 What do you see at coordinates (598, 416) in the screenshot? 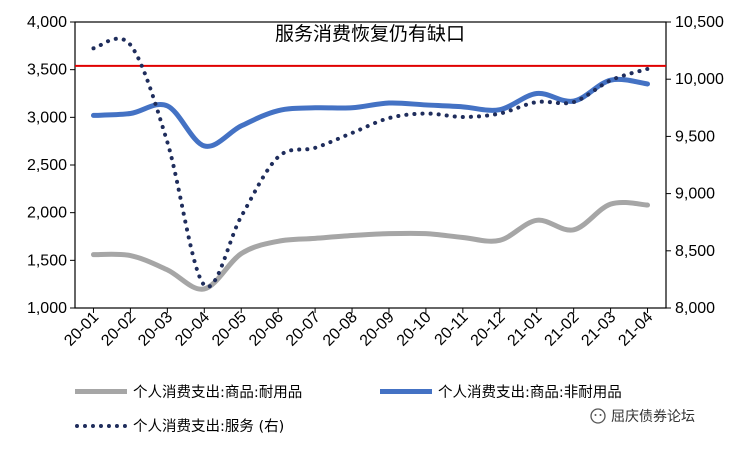
I see `wechat-icon` at bounding box center [598, 416].